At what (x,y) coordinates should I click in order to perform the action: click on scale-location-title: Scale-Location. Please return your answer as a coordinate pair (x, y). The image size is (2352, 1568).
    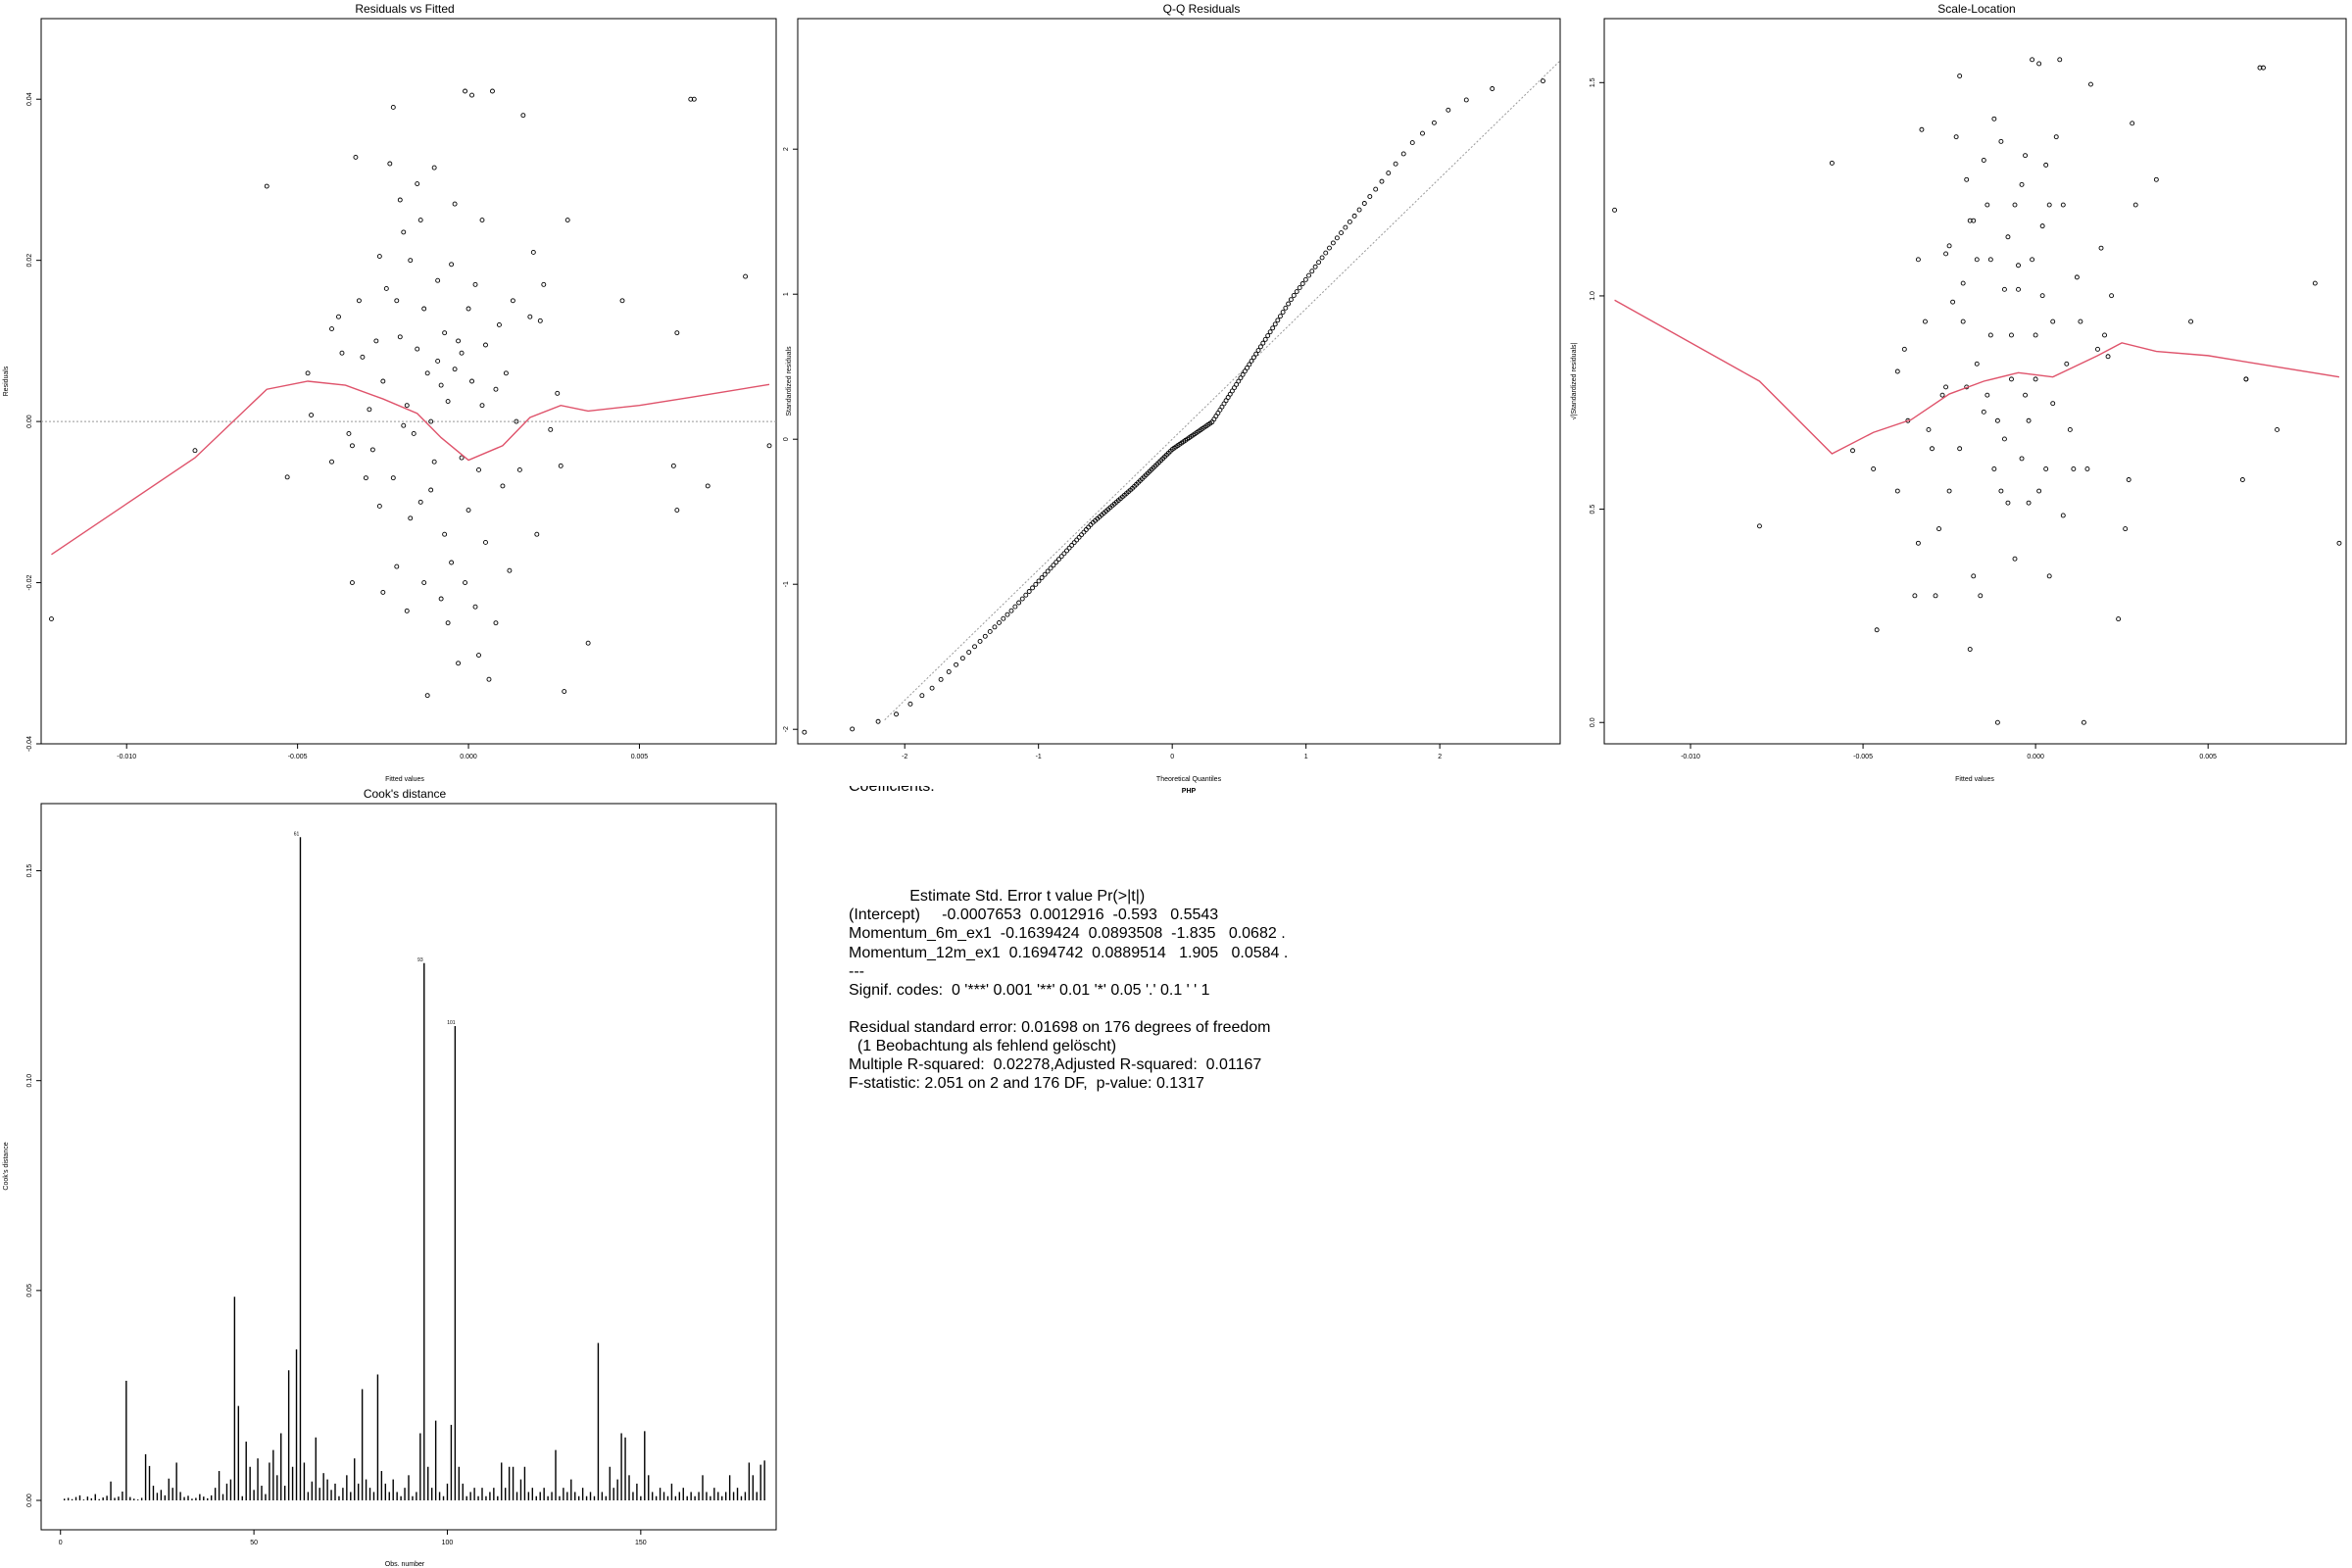
    Looking at the image, I should click on (1976, 9).